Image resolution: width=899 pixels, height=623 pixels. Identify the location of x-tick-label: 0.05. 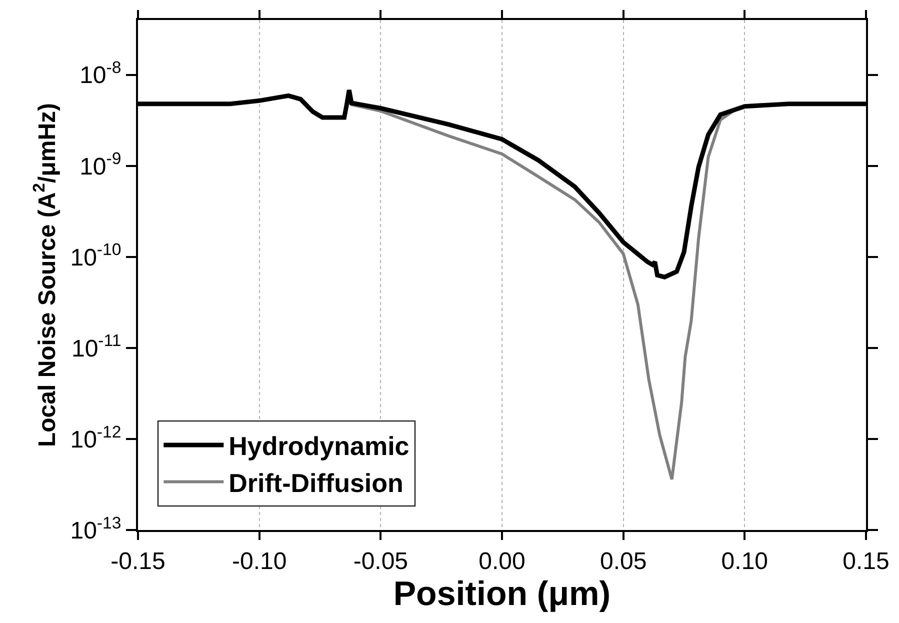
(623, 561).